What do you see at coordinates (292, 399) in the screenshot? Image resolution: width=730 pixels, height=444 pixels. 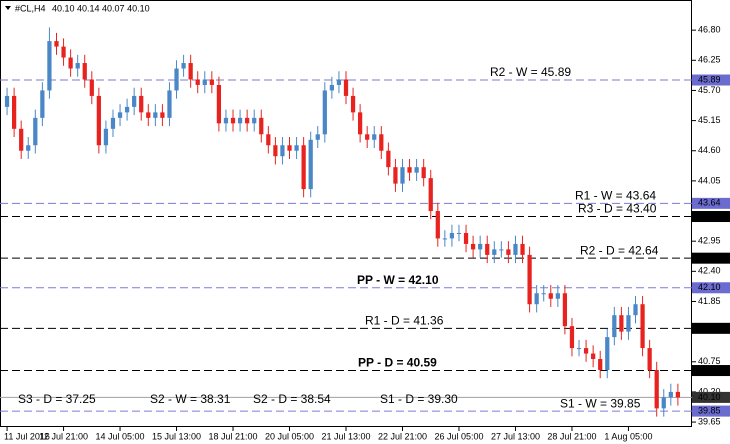 I see `offscale-level-label: S2 - D = 38.54` at bounding box center [292, 399].